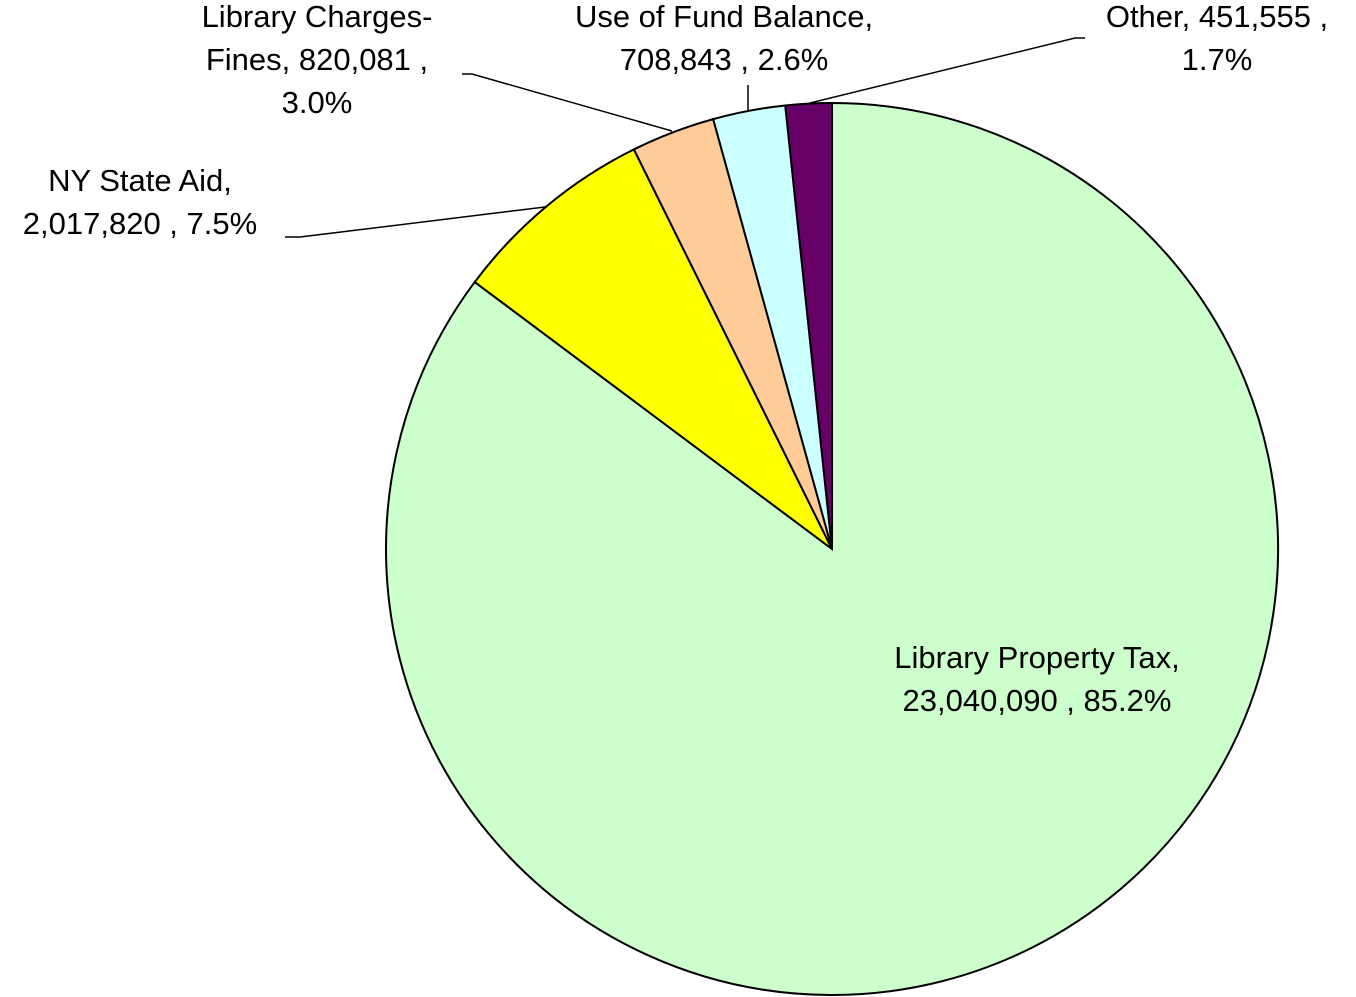 The image size is (1356, 997). Describe the element at coordinates (724, 59) in the screenshot. I see `slice-label-line: 708,843 , 2.6%` at that location.